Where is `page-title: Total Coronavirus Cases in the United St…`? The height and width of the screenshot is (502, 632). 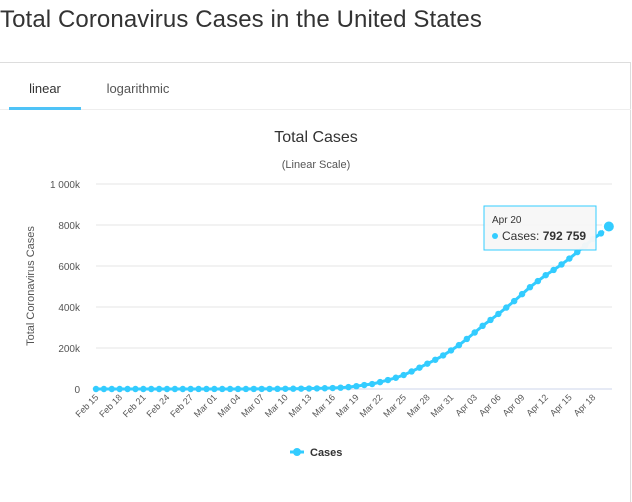 page-title: Total Coronavirus Cases in the United St… is located at coordinates (241, 19).